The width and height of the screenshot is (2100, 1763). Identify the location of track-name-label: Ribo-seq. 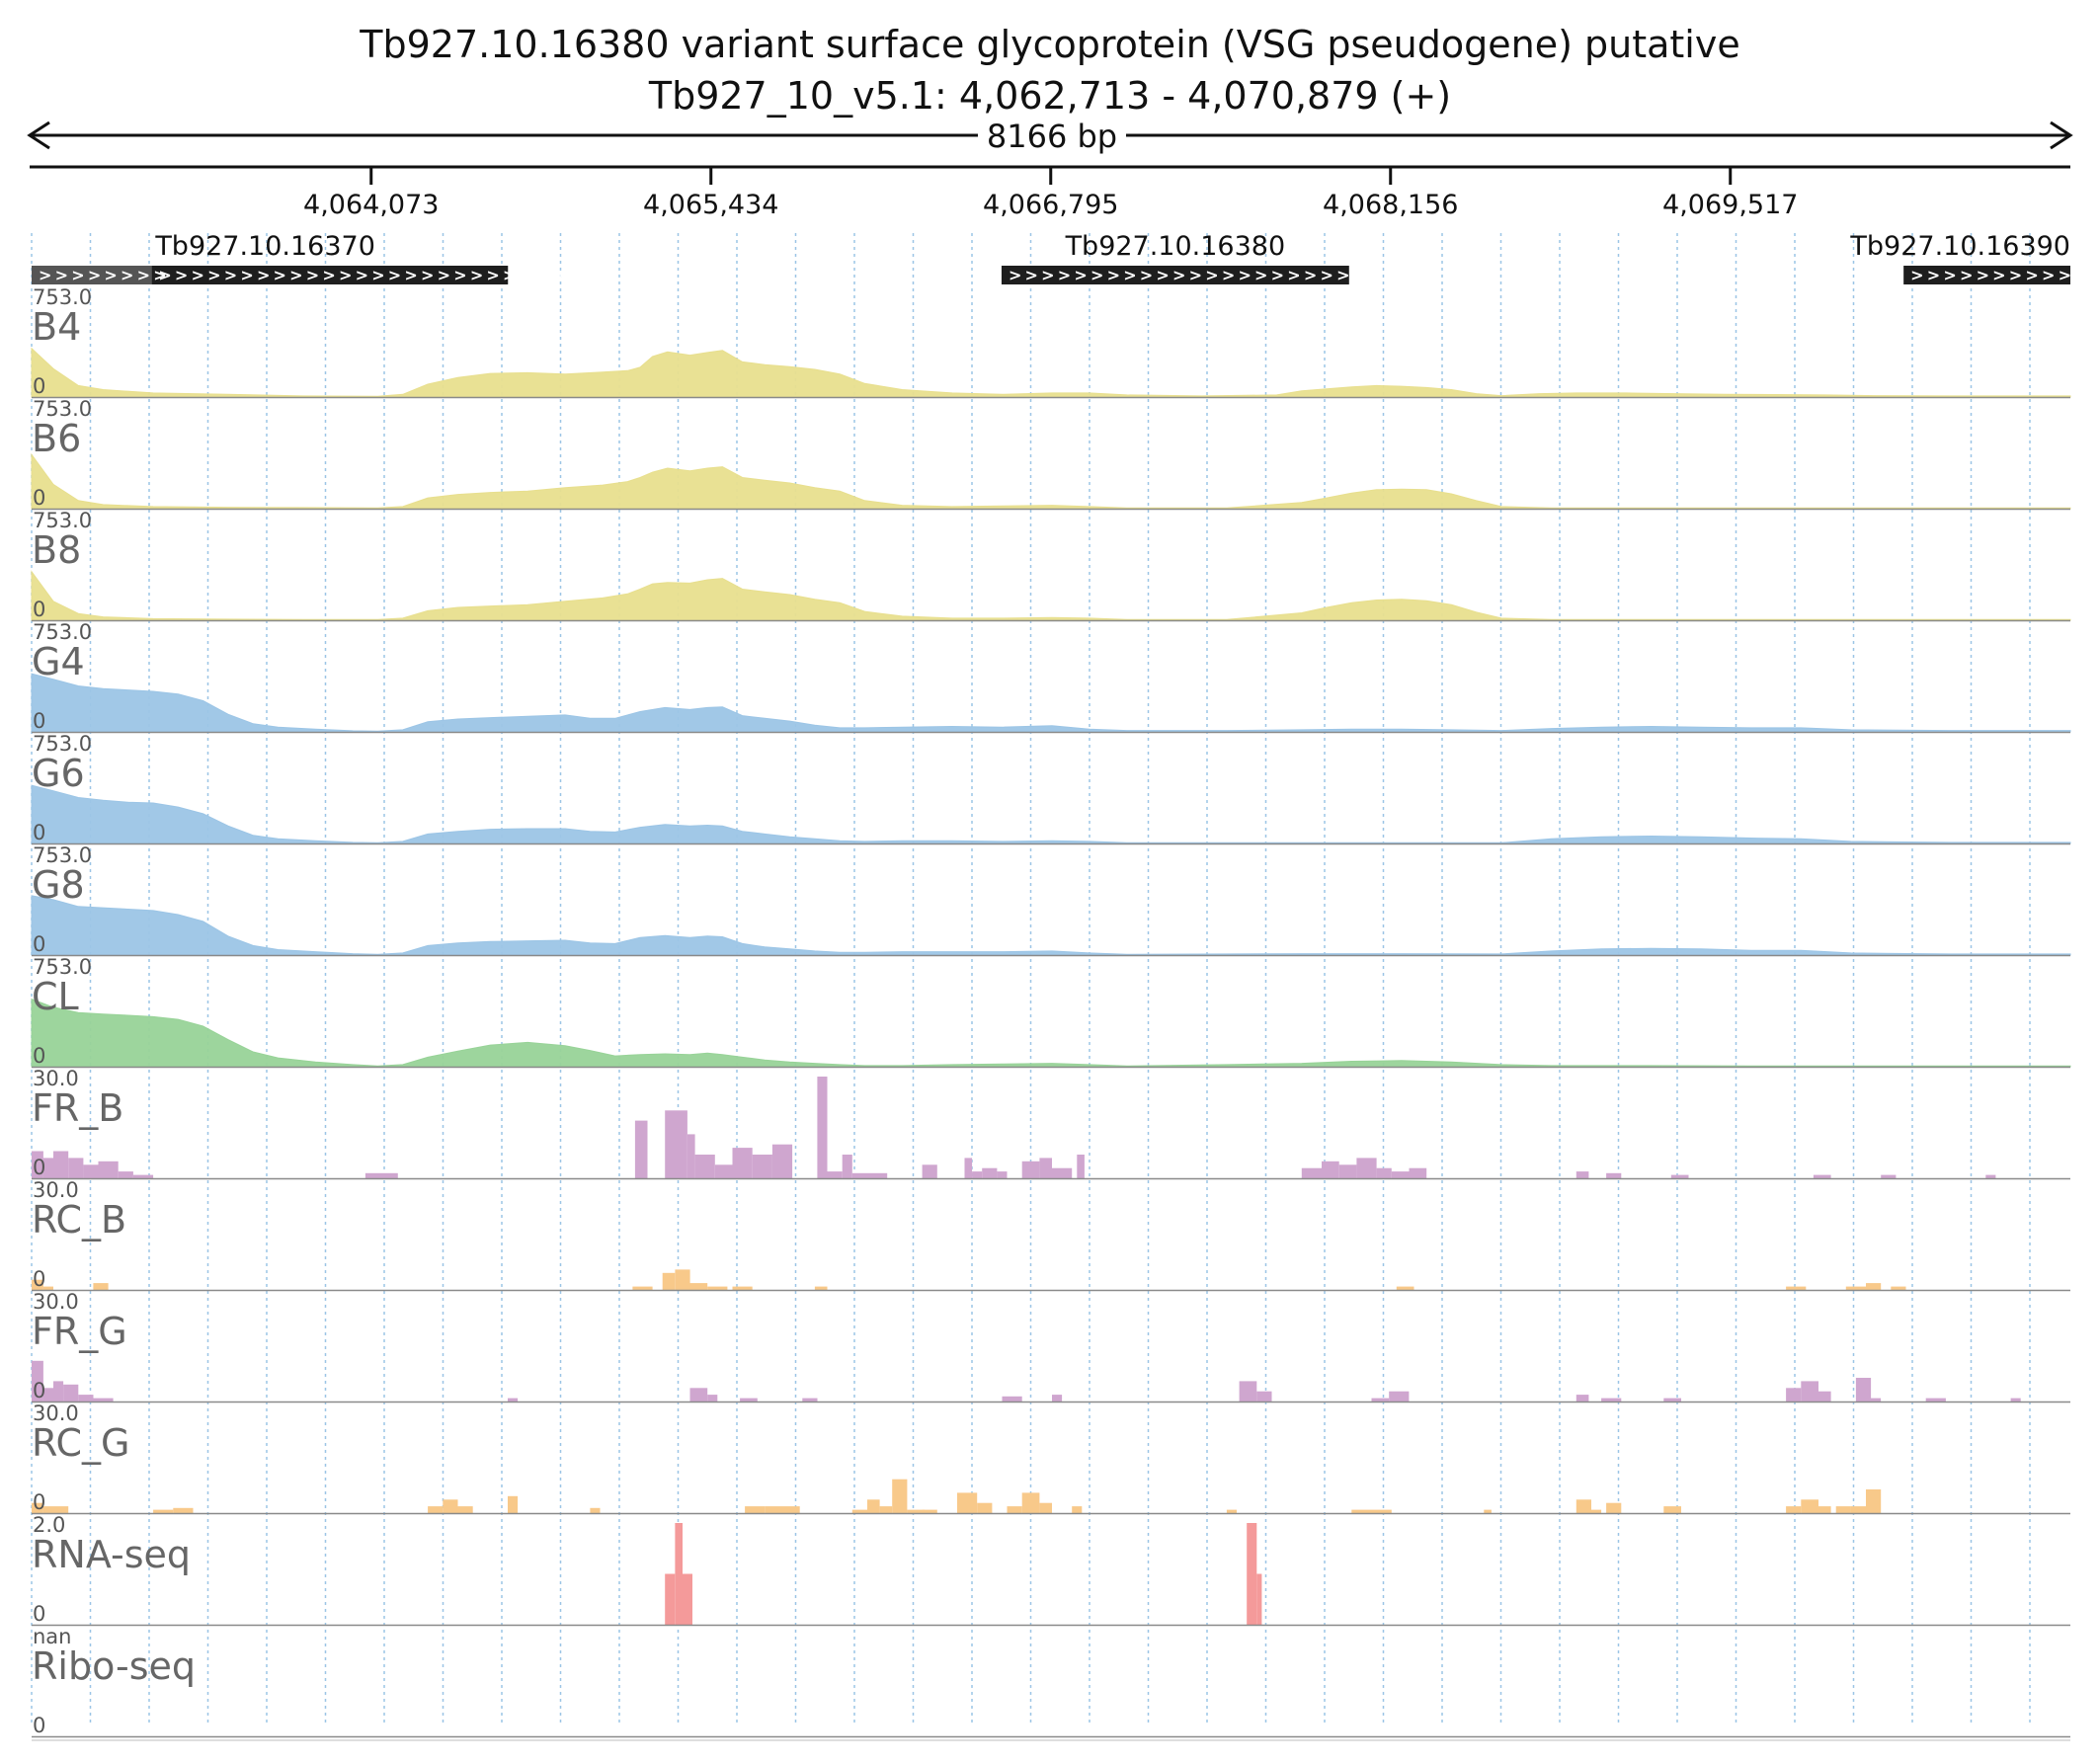
(114, 1666).